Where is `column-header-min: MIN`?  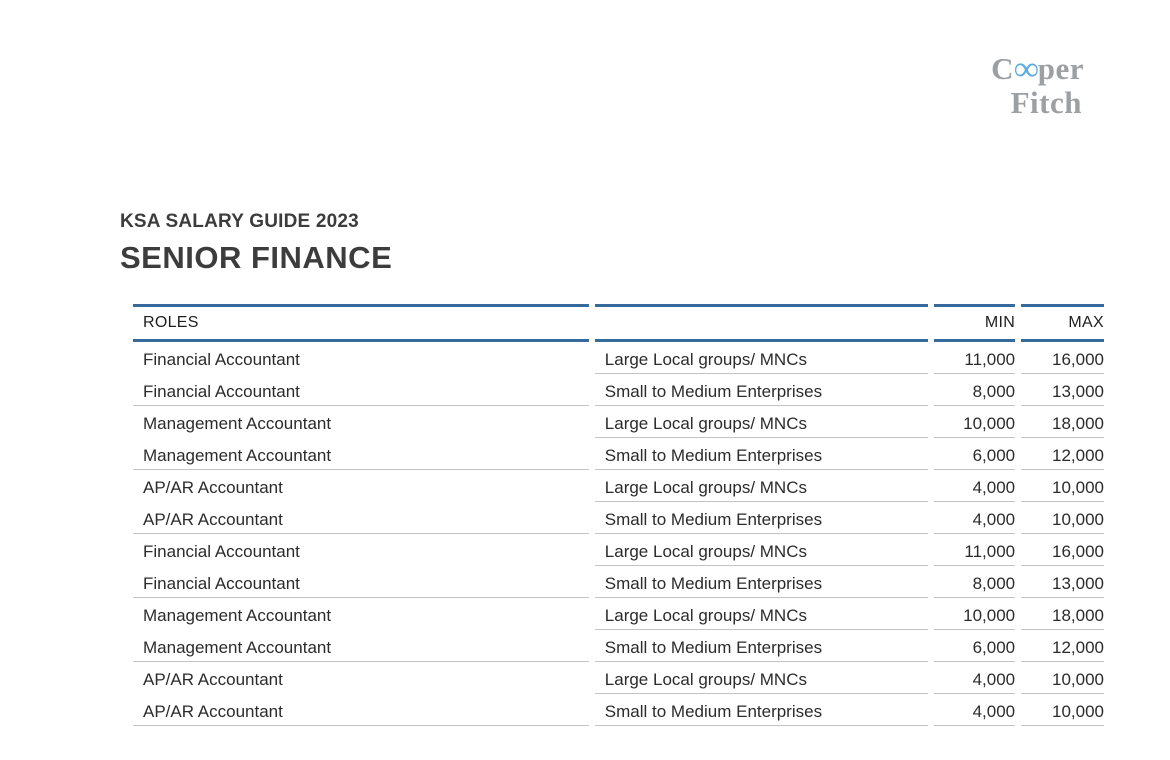 column-header-min: MIN is located at coordinates (975, 323).